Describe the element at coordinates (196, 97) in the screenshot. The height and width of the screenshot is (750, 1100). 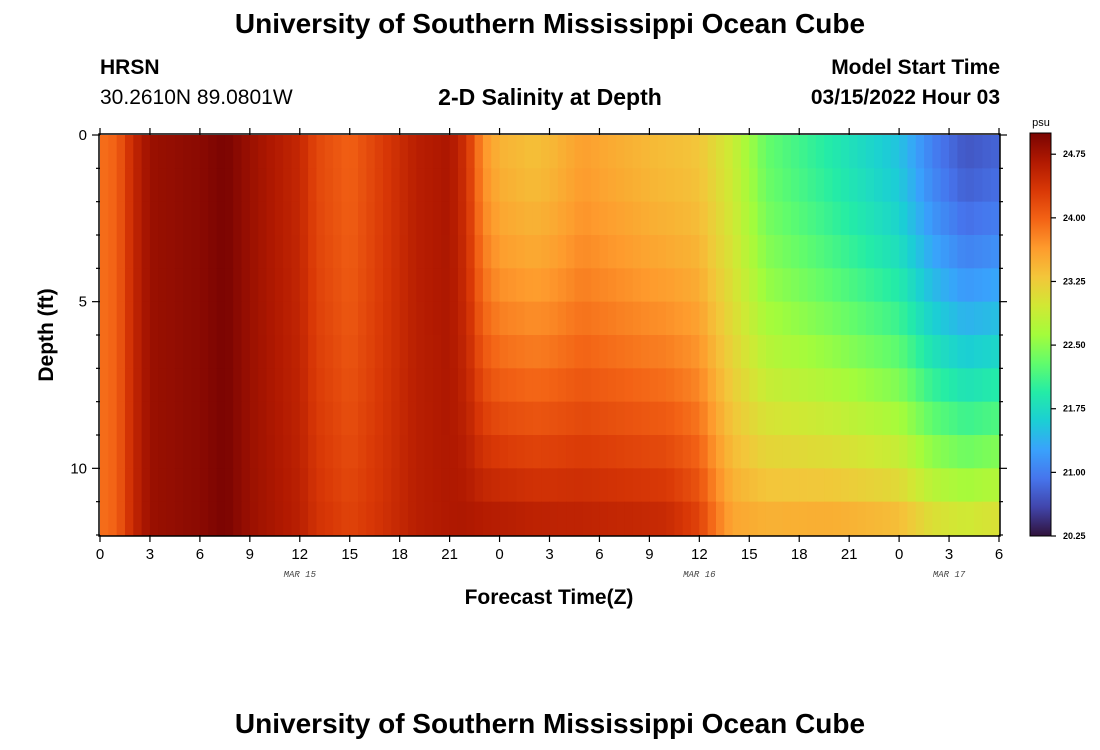
I see `station-coordinates: 30.2610N 89.0801W` at that location.